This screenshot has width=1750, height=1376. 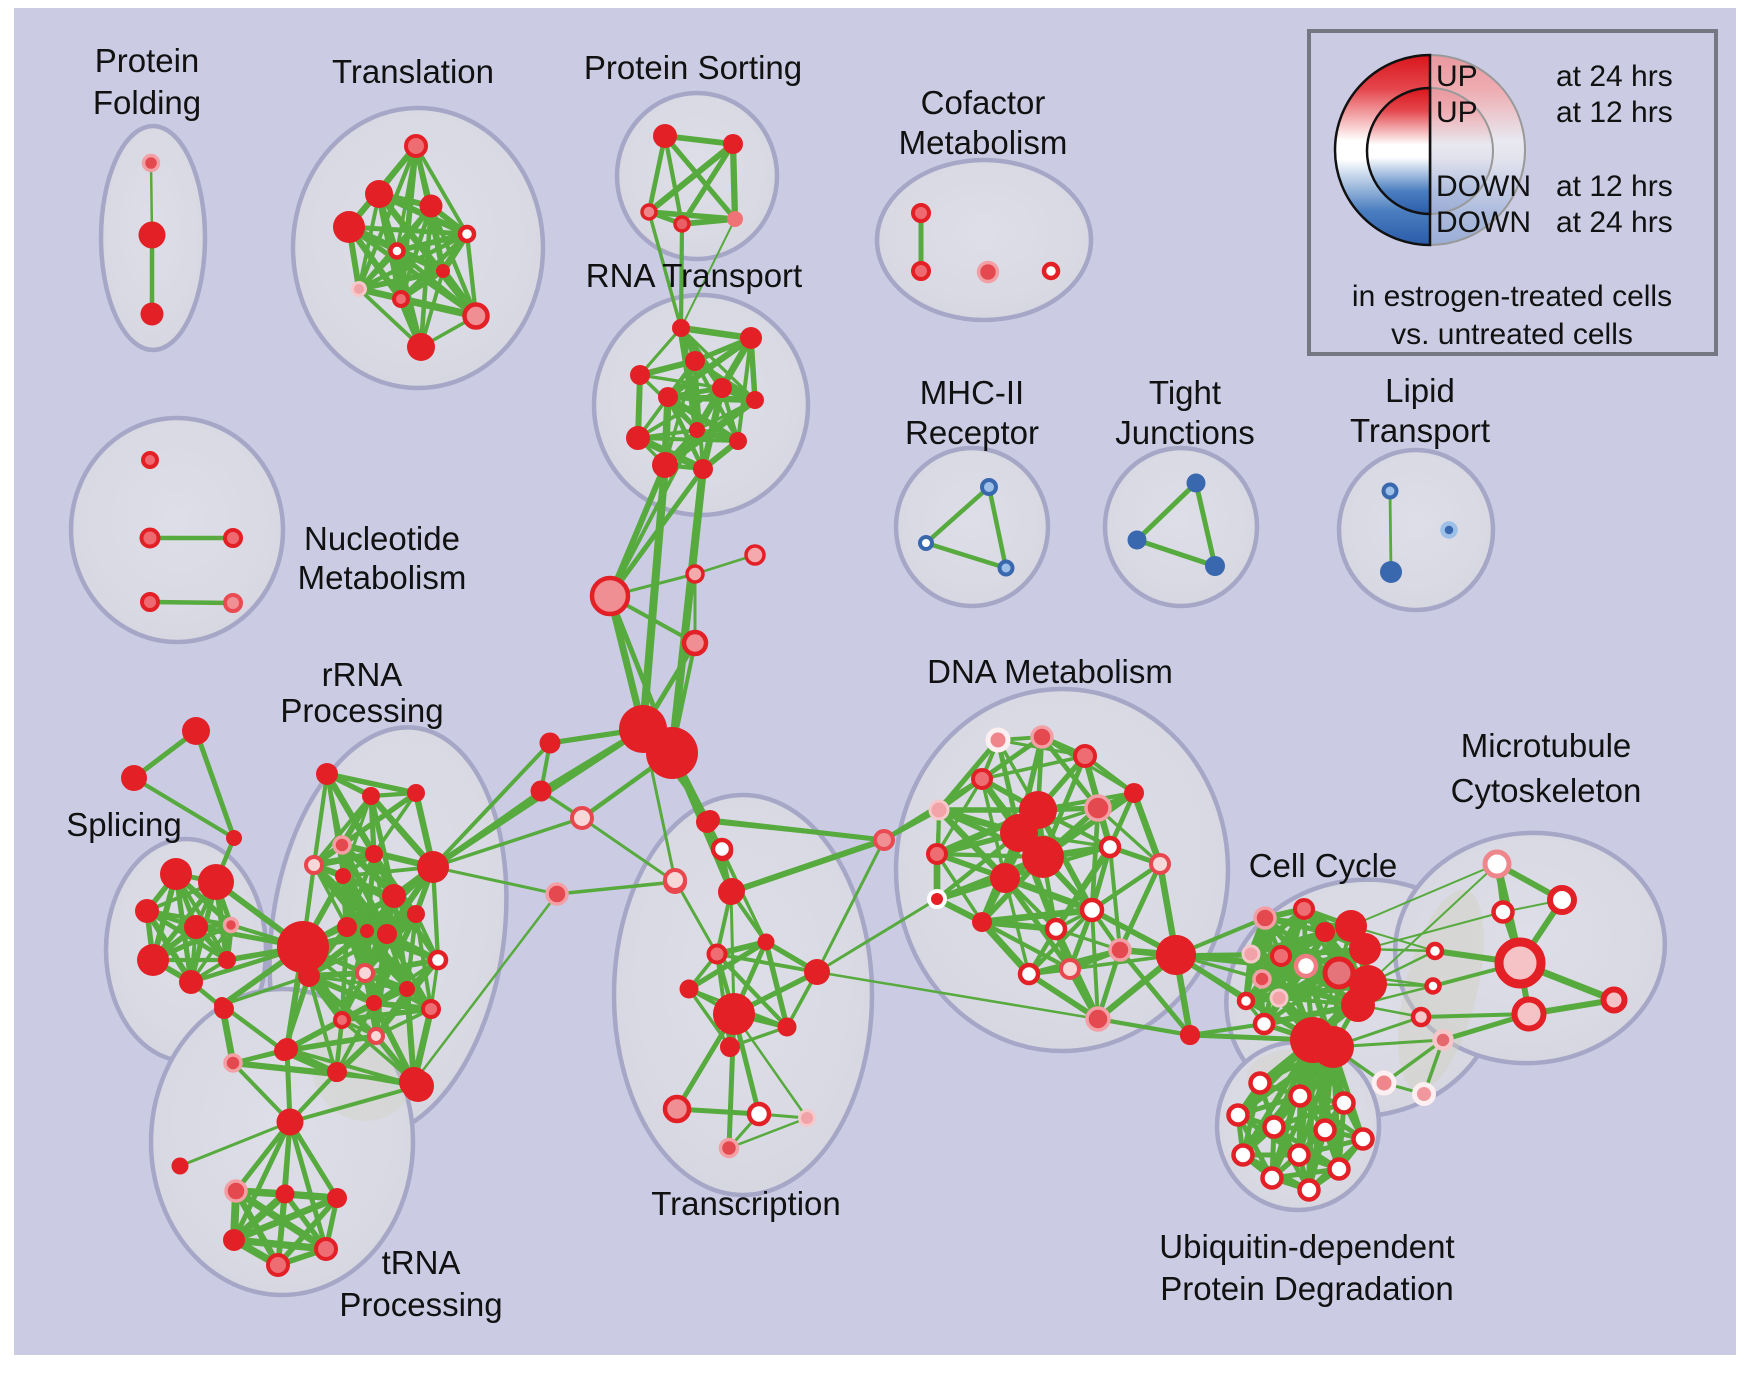 What do you see at coordinates (124, 824) in the screenshot?
I see `svg-text: Splicing` at bounding box center [124, 824].